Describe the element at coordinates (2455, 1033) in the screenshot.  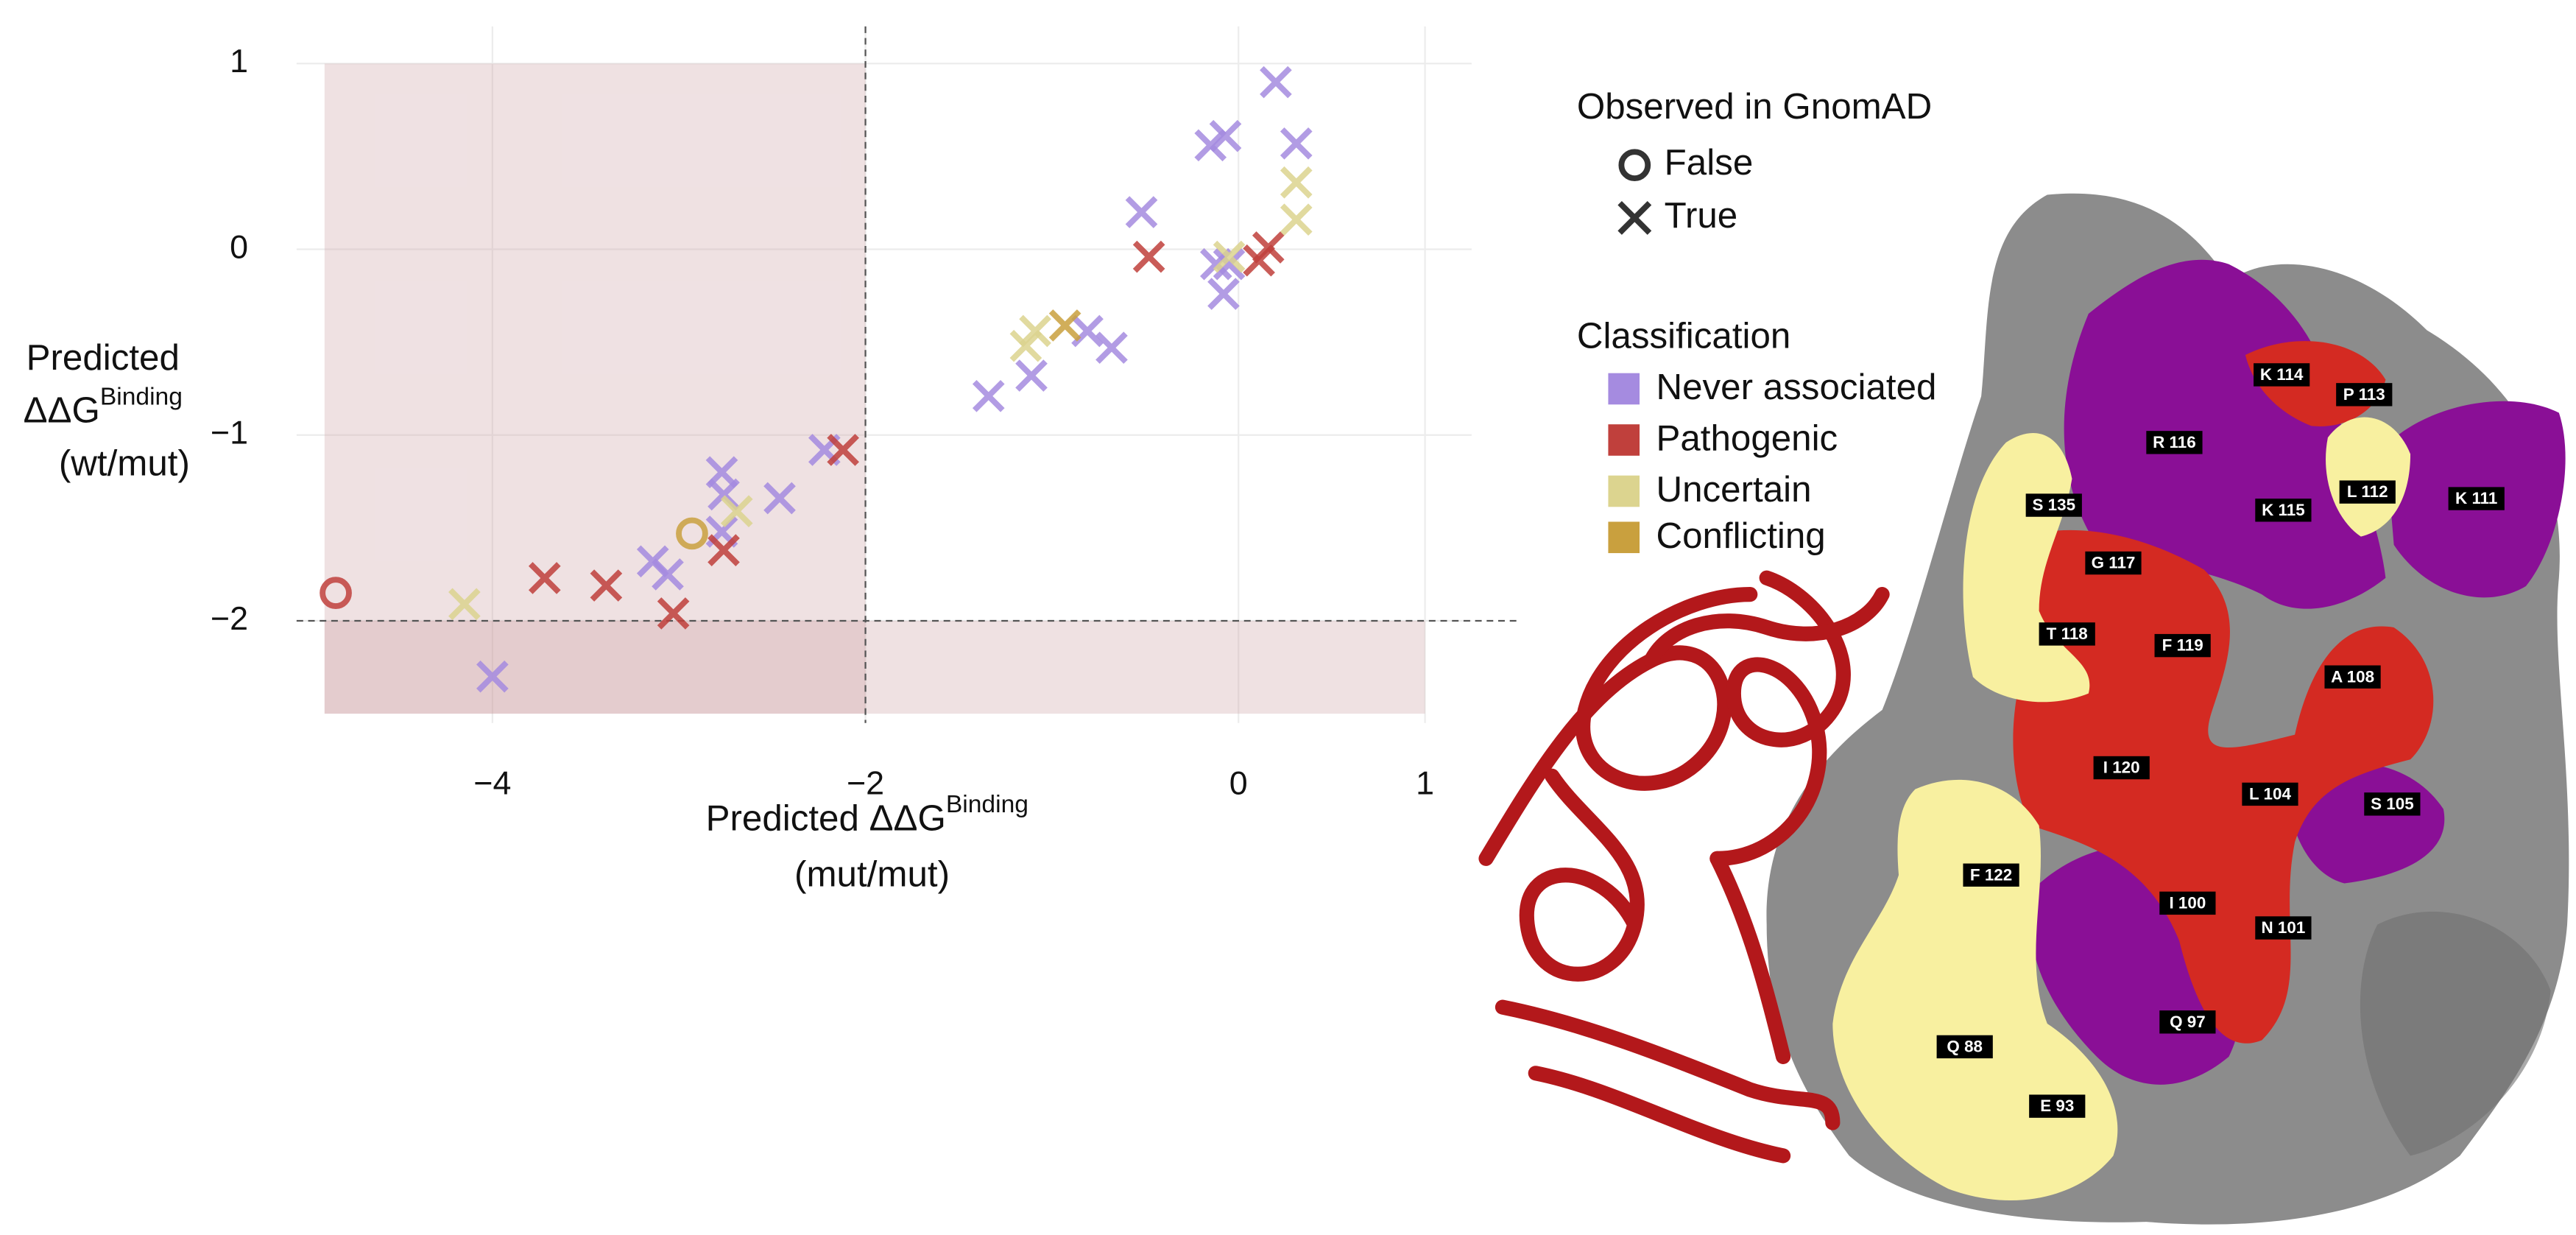
I see `surface-shade` at that location.